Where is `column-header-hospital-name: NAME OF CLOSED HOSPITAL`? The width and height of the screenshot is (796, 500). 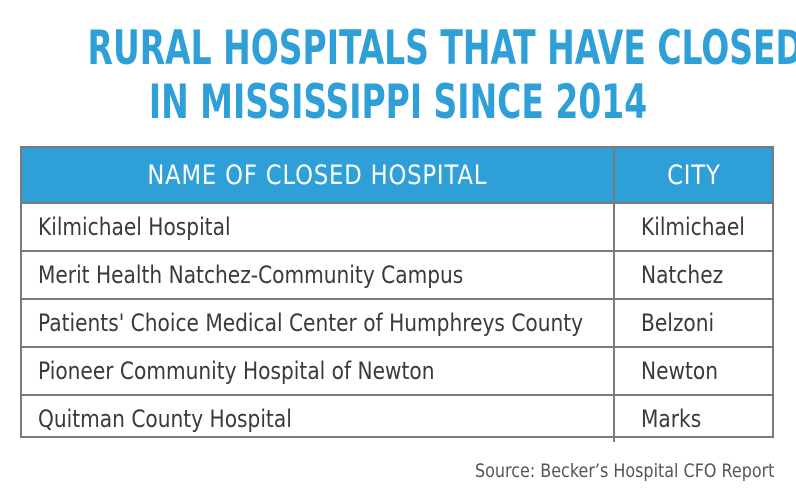 column-header-hospital-name: NAME OF CLOSED HOSPITAL is located at coordinates (318, 175).